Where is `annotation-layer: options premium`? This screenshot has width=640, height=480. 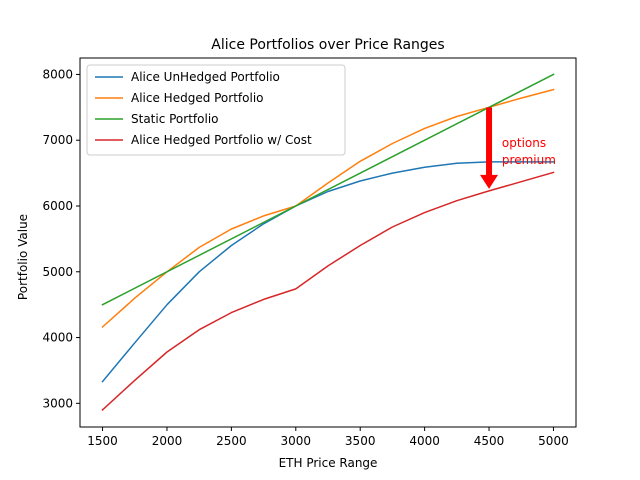 annotation-layer: options premium is located at coordinates (518, 148).